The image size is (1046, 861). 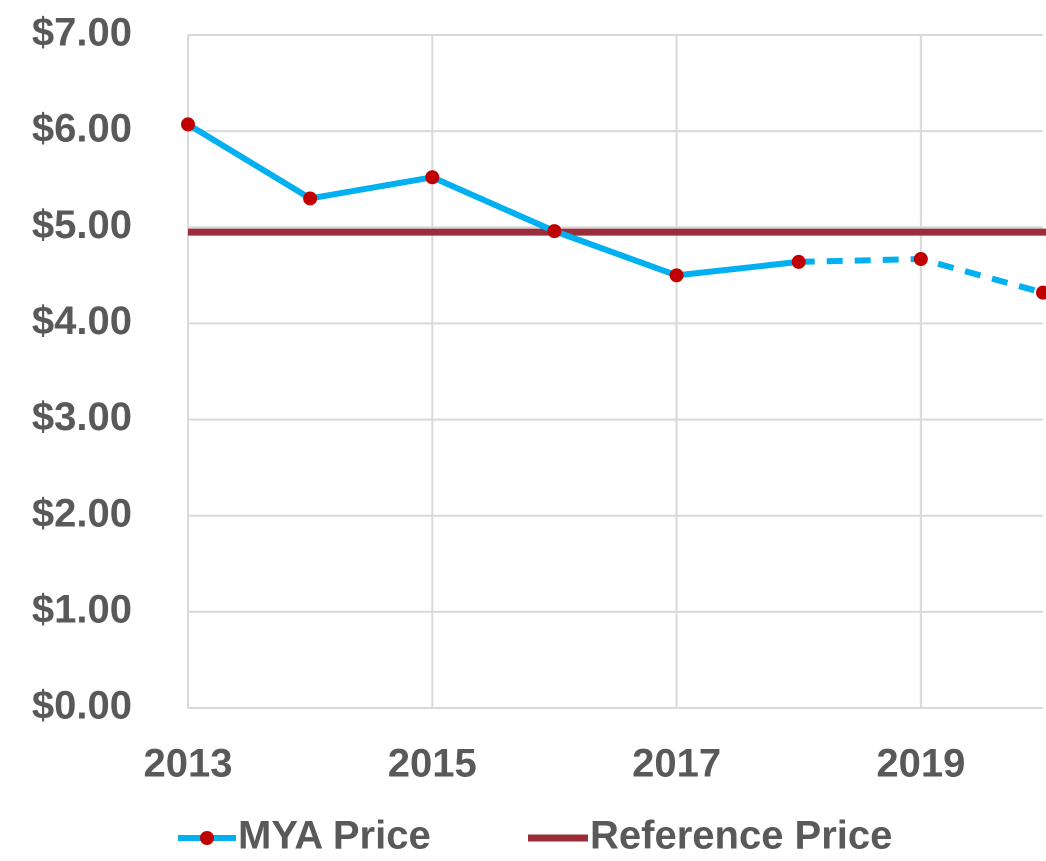 I want to click on y-tick-label: $2.00, so click(x=82, y=513).